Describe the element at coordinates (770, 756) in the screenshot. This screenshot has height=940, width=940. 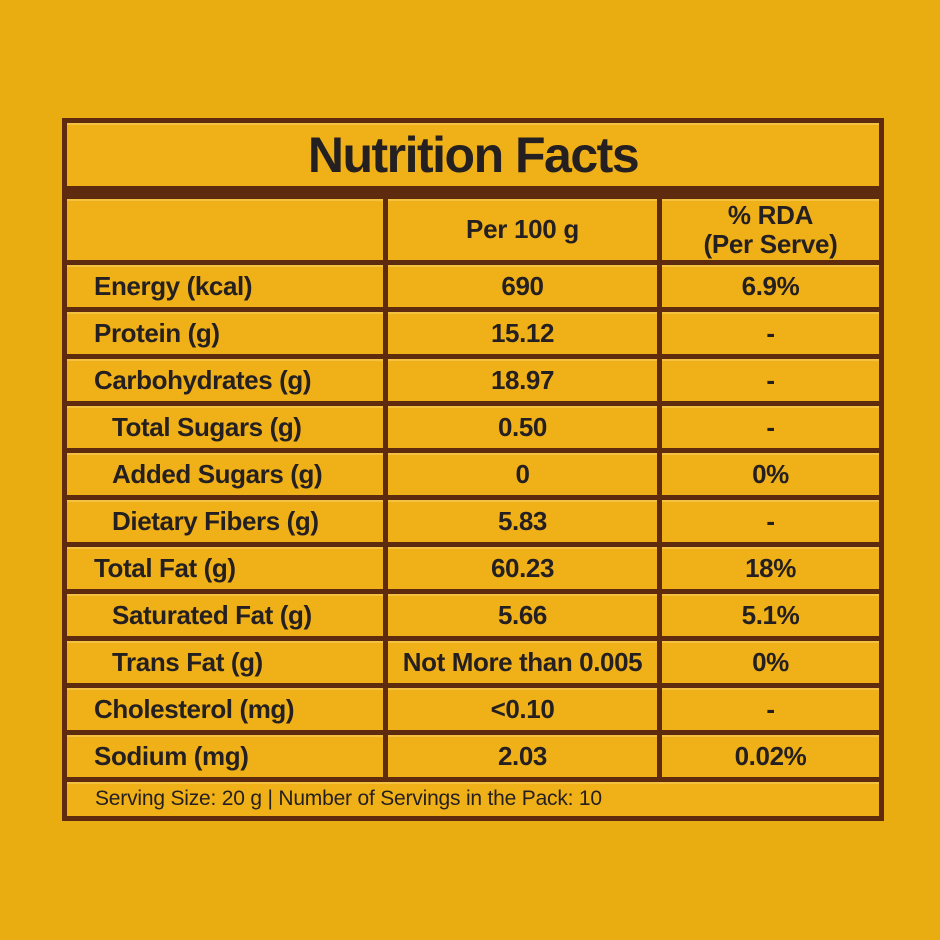
I see `rda-value-cell: 0.02%` at that location.